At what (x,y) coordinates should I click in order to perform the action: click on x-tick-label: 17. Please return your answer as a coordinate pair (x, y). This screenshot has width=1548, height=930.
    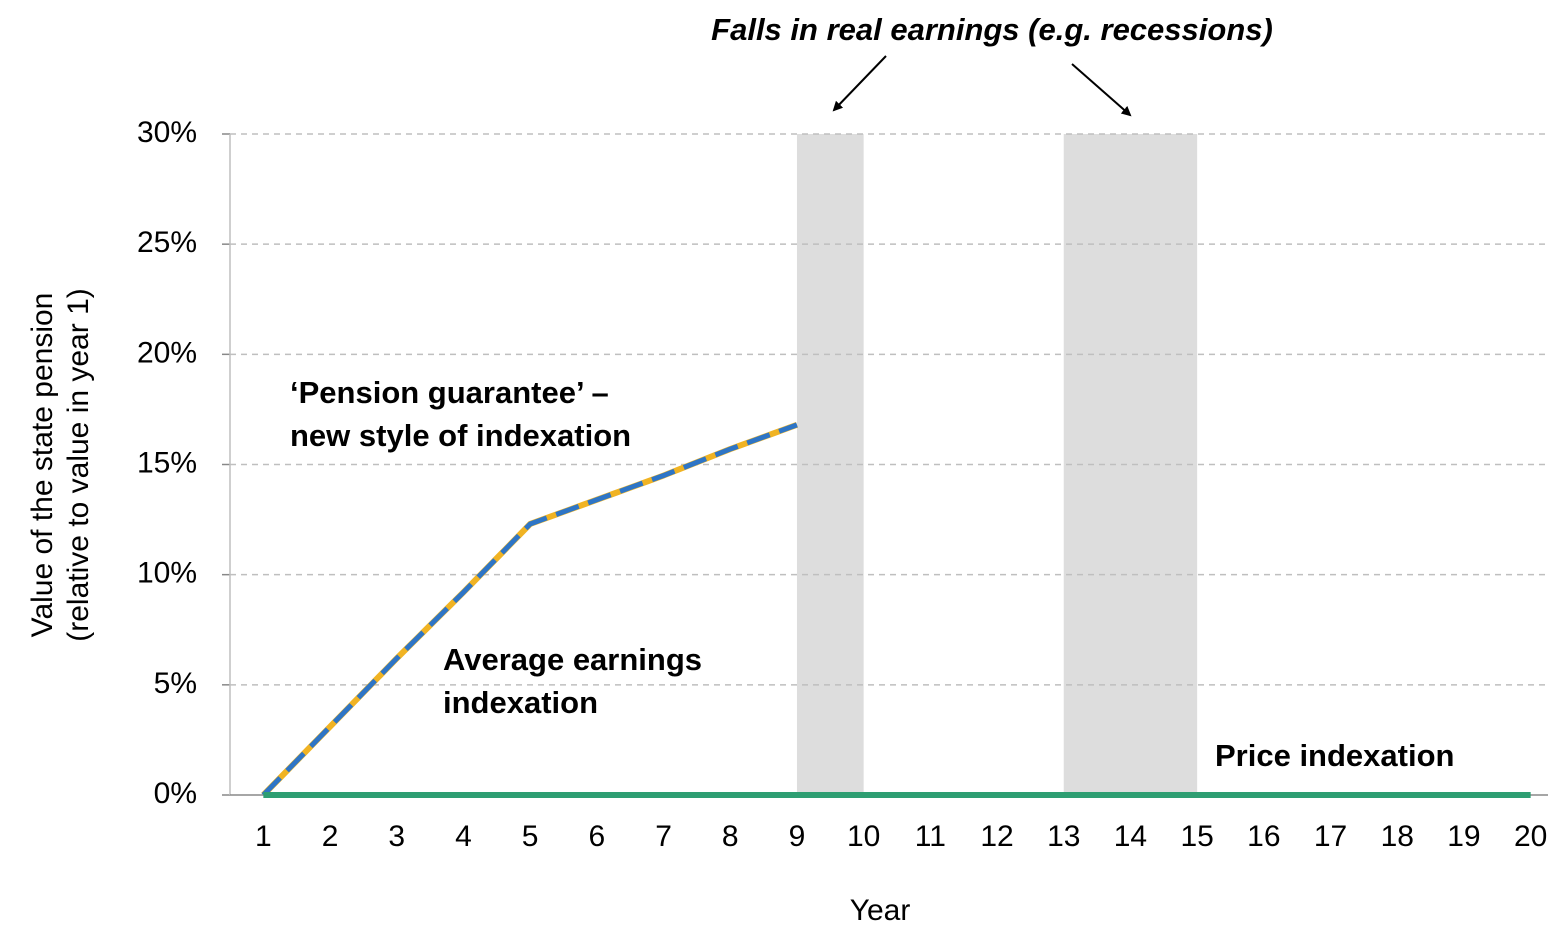
    Looking at the image, I should click on (1330, 836).